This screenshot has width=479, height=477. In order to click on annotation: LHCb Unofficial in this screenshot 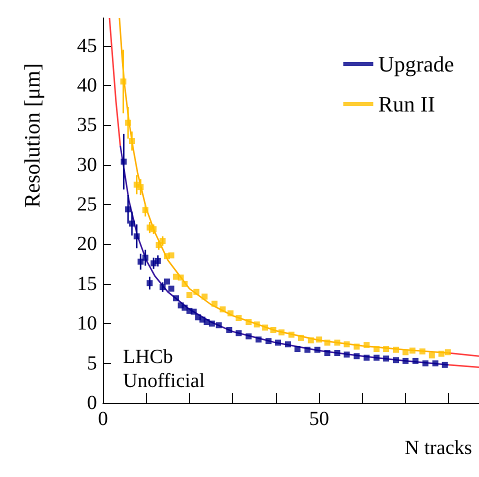, I will do `click(164, 369)`.